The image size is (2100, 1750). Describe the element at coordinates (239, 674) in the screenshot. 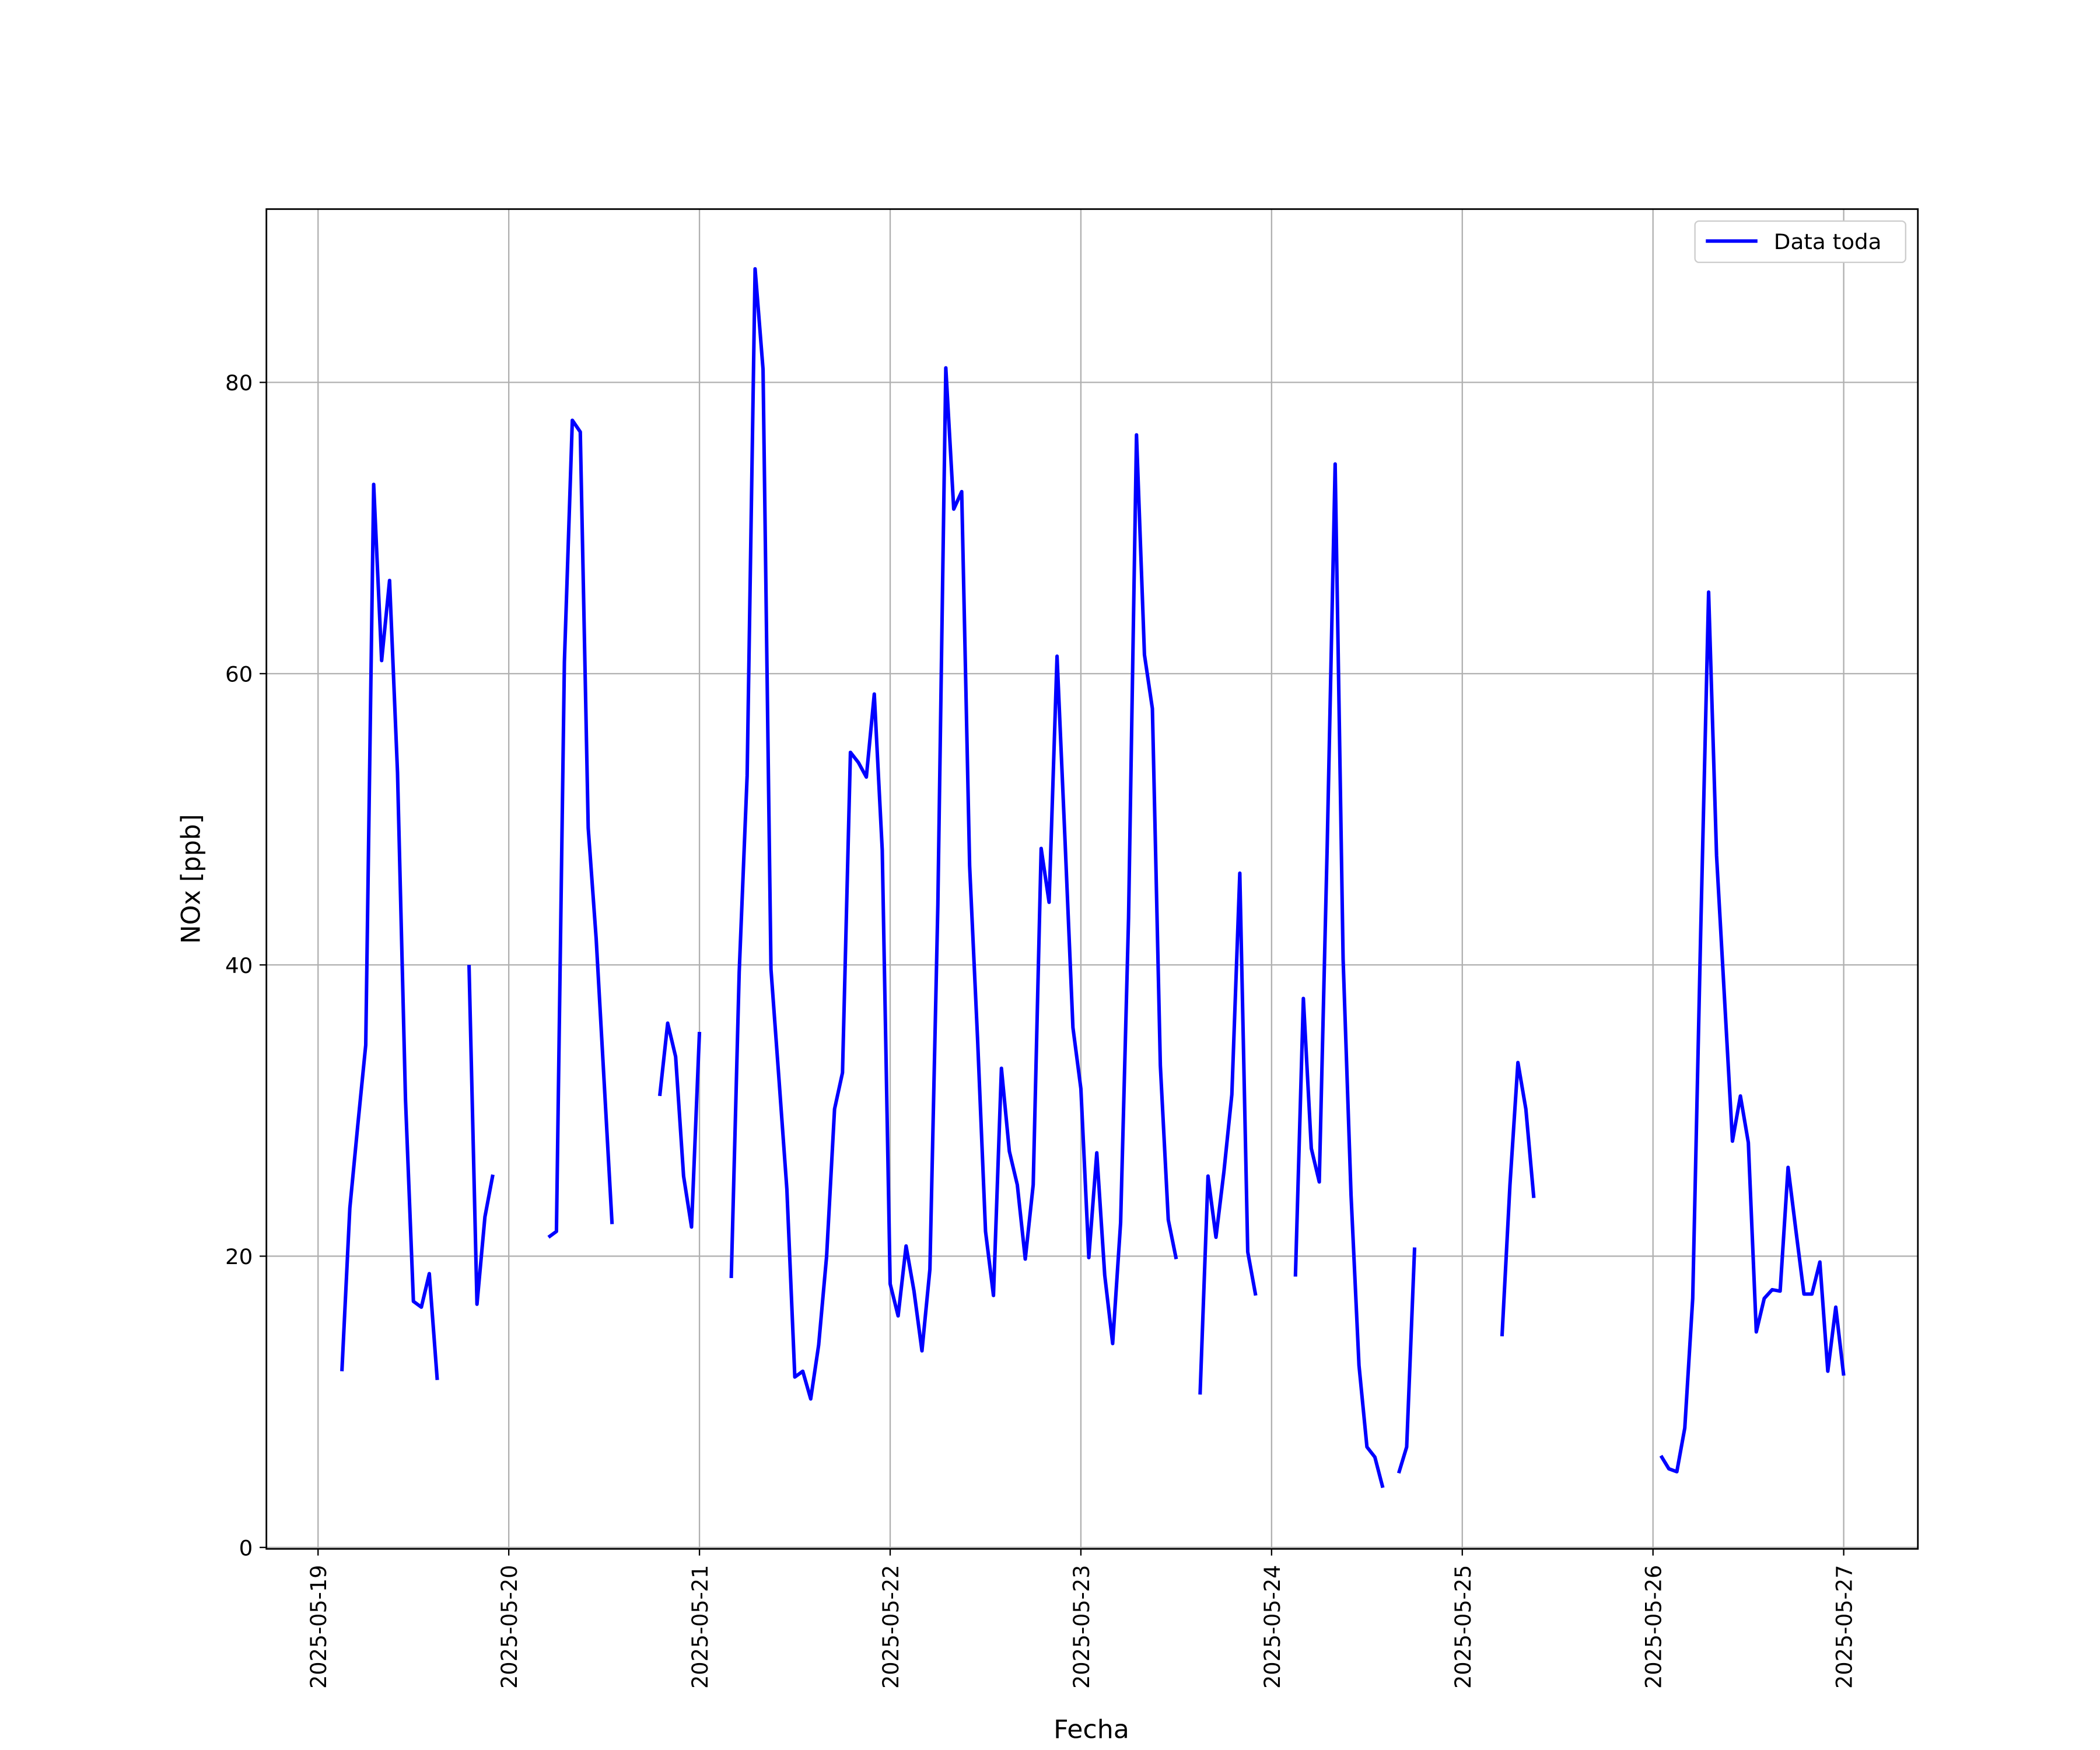

I see `y-tick-label: 60` at that location.